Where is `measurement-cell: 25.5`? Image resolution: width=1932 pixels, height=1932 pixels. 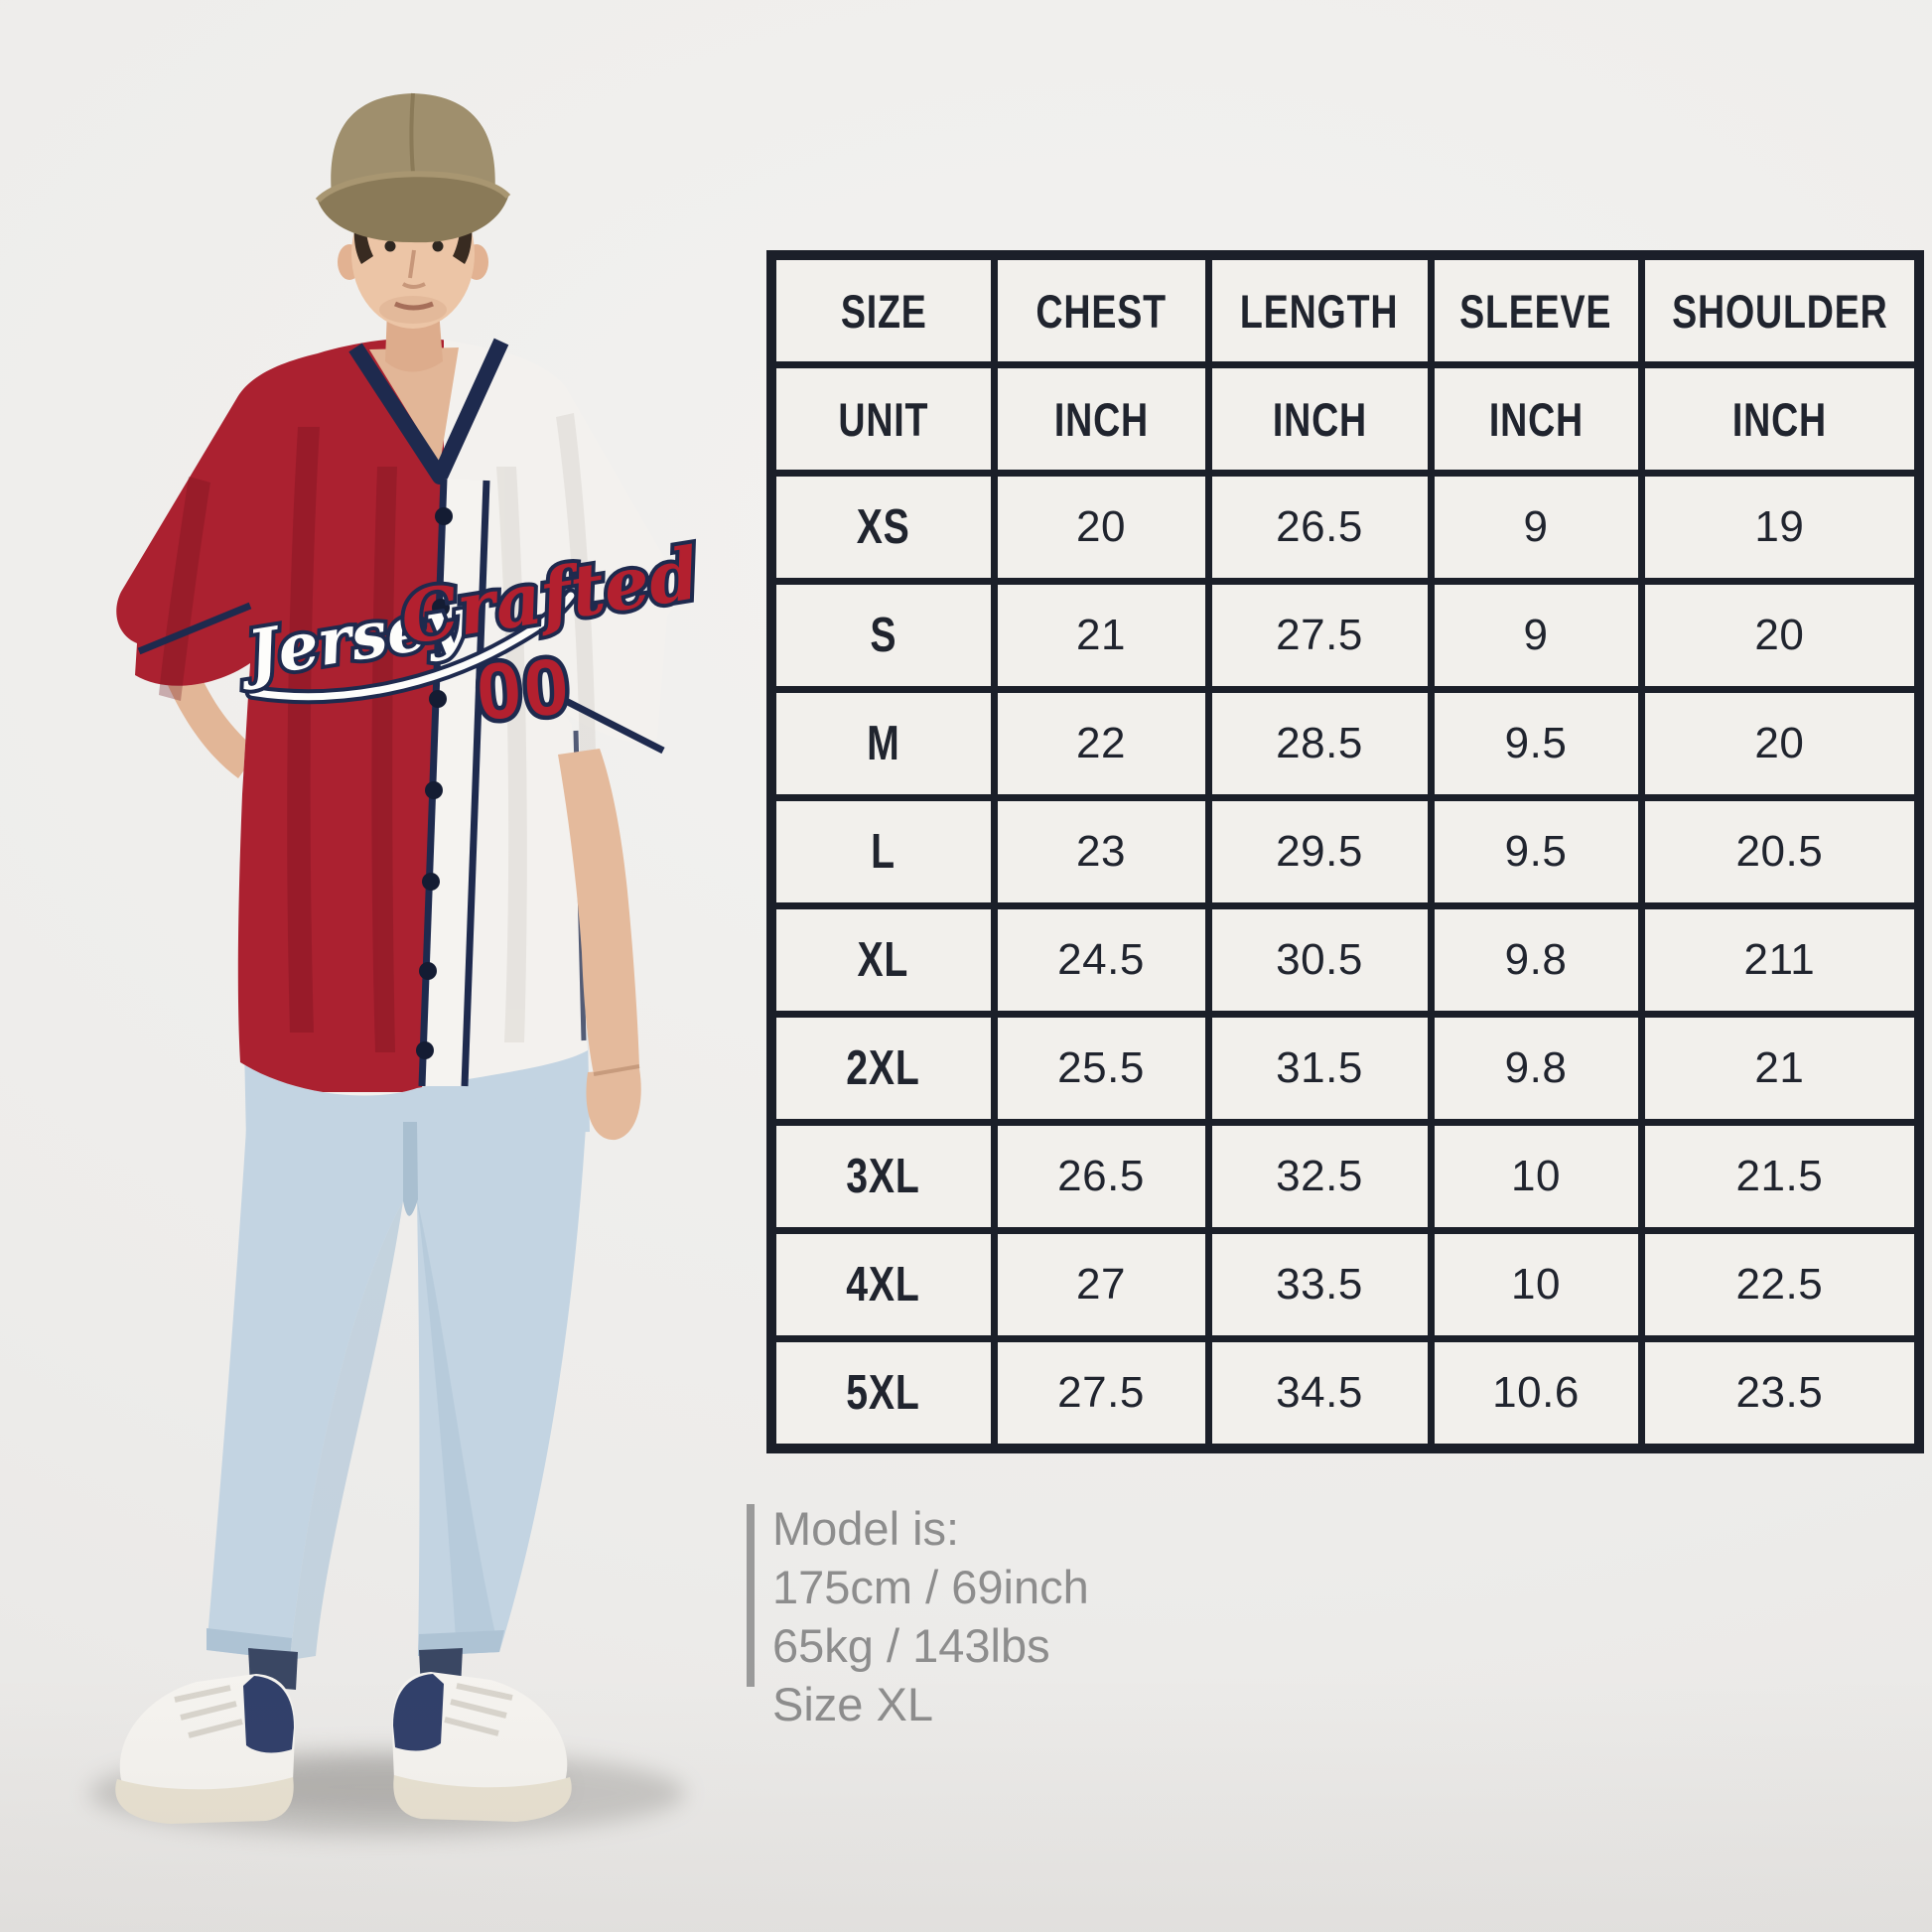
measurement-cell: 25.5 is located at coordinates (1101, 1069).